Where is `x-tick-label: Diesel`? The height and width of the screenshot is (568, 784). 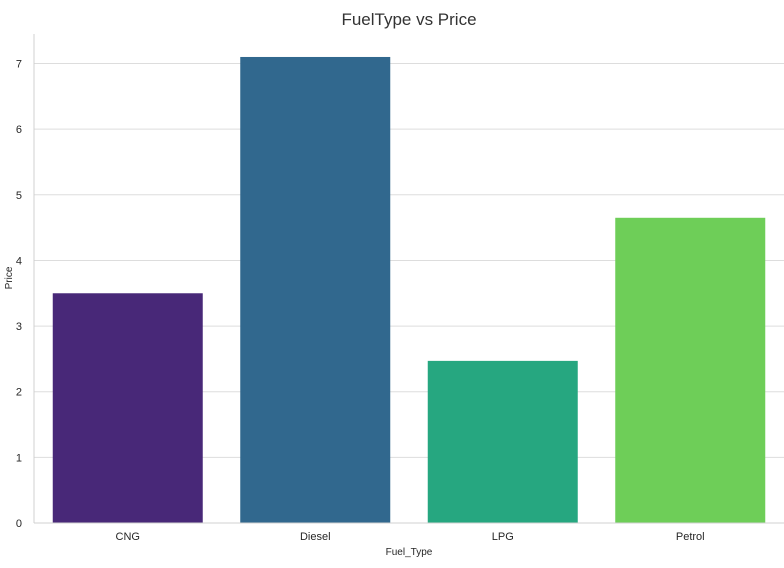 x-tick-label: Diesel is located at coordinates (315, 537).